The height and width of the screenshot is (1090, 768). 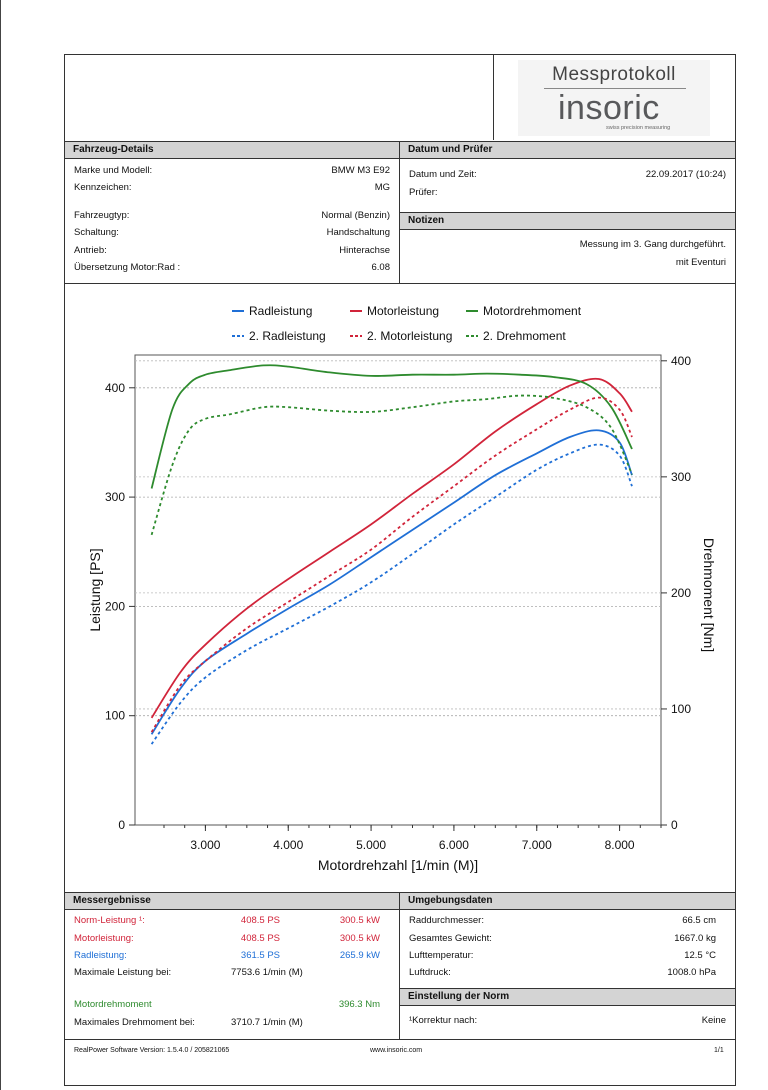 I want to click on y-tick-label-1: 100, so click(x=115, y=716).